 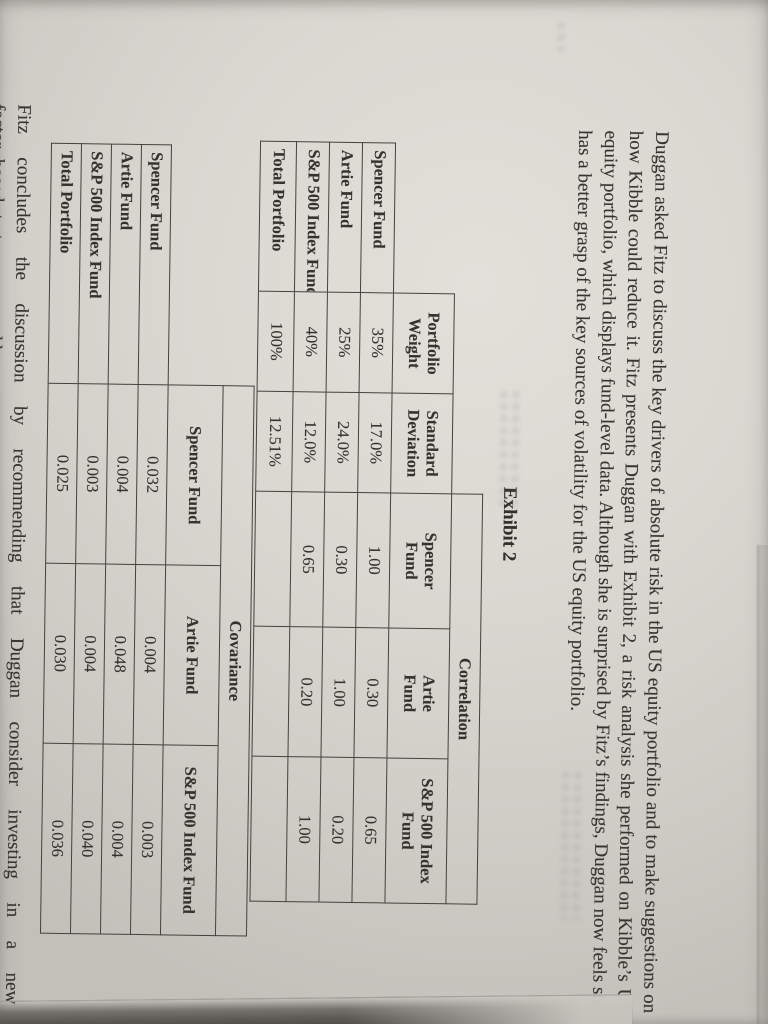 What do you see at coordinates (343, 342) in the screenshot?
I see `cell: 25%` at bounding box center [343, 342].